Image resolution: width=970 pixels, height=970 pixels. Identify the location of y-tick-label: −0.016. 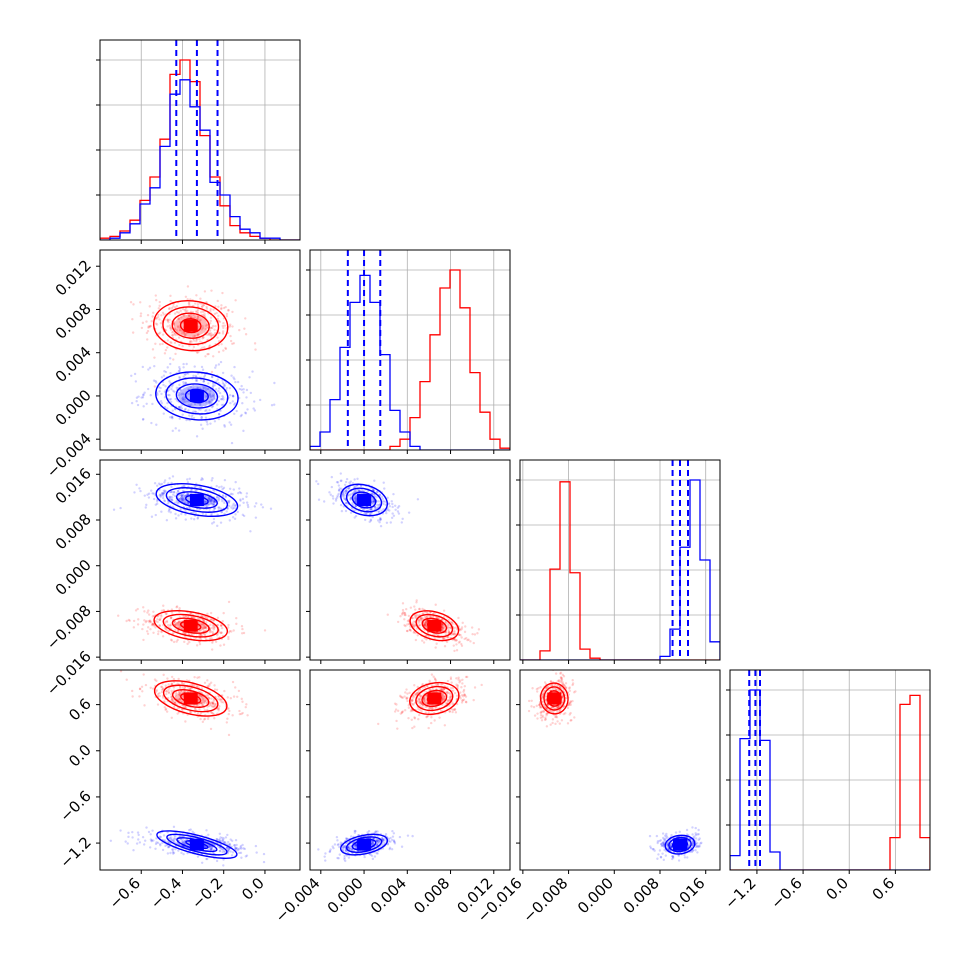
(69, 673).